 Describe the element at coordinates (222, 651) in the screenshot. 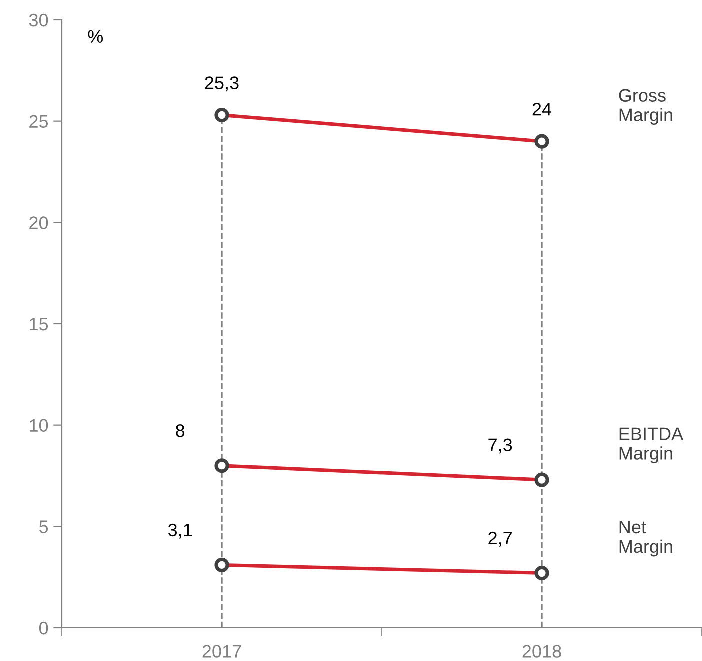

I see `x-tick-label: 2017` at that location.